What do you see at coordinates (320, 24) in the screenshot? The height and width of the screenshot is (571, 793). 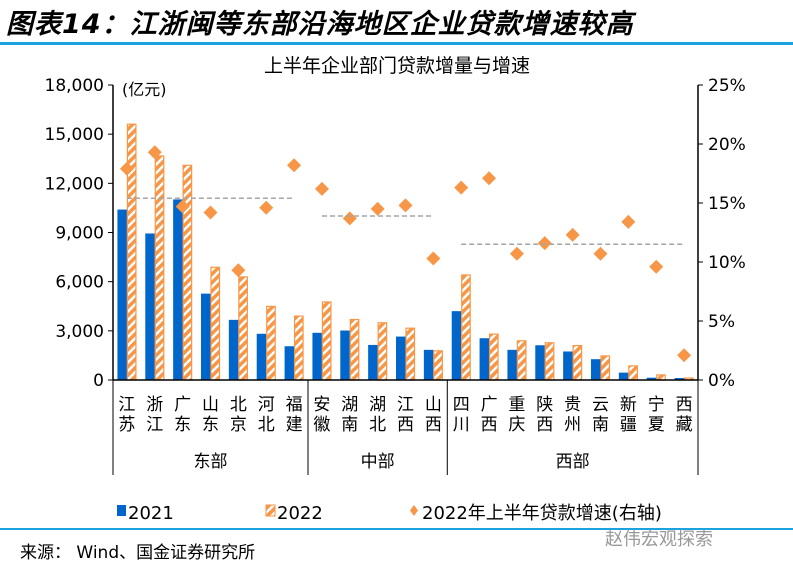 I see `figure-title: 图表14：江浙闽等东部沿海地区企业贷款增速较高` at bounding box center [320, 24].